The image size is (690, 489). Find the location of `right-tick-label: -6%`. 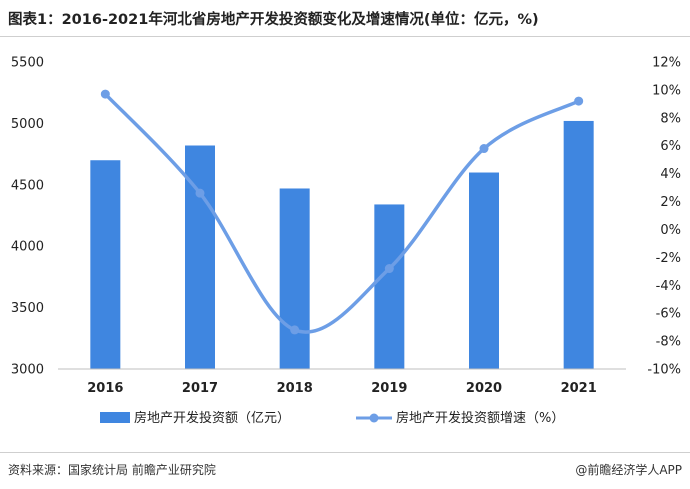

right-tick-label: -6% is located at coordinates (668, 314).